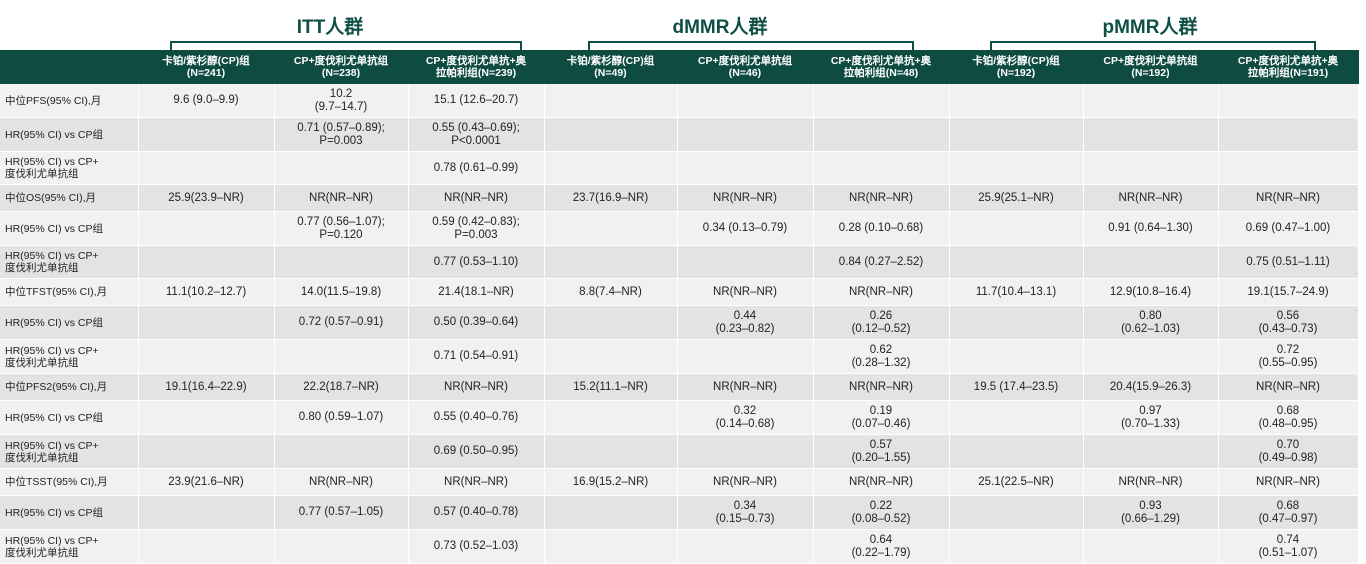 Image resolution: width=1366 pixels, height=564 pixels. I want to click on table-cell: 25.9(23.9–NR), so click(206, 198).